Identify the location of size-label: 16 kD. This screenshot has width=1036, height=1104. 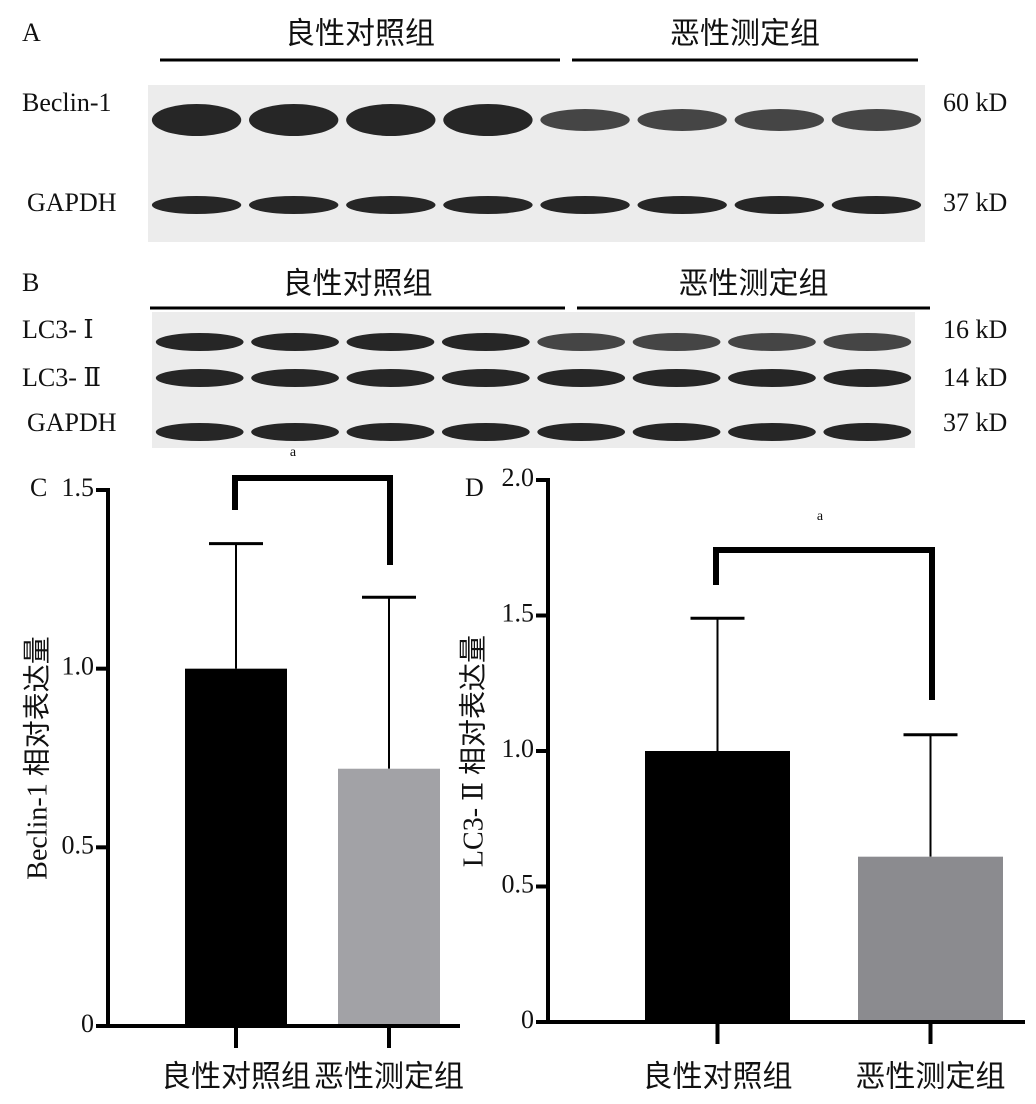
(975, 329).